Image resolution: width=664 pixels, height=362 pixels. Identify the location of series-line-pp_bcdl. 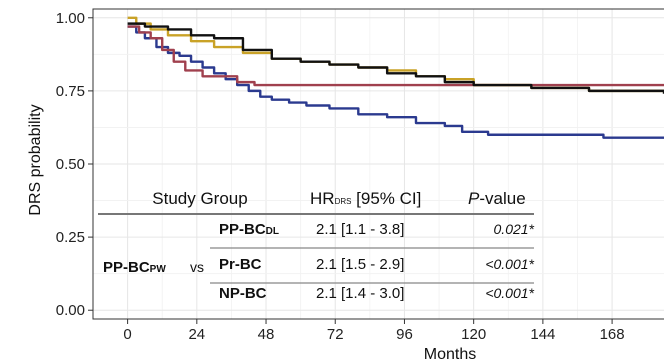
(395, 56).